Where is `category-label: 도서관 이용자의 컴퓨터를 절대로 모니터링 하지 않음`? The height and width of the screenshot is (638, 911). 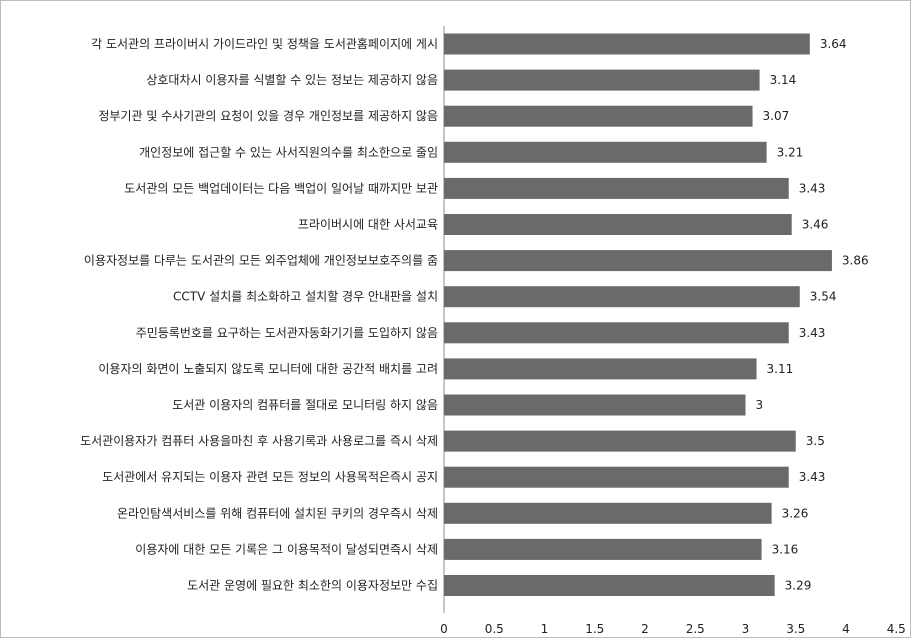
category-label: 도서관 이용자의 컴퓨터를 절대로 모니터링 하지 않음 is located at coordinates (305, 405).